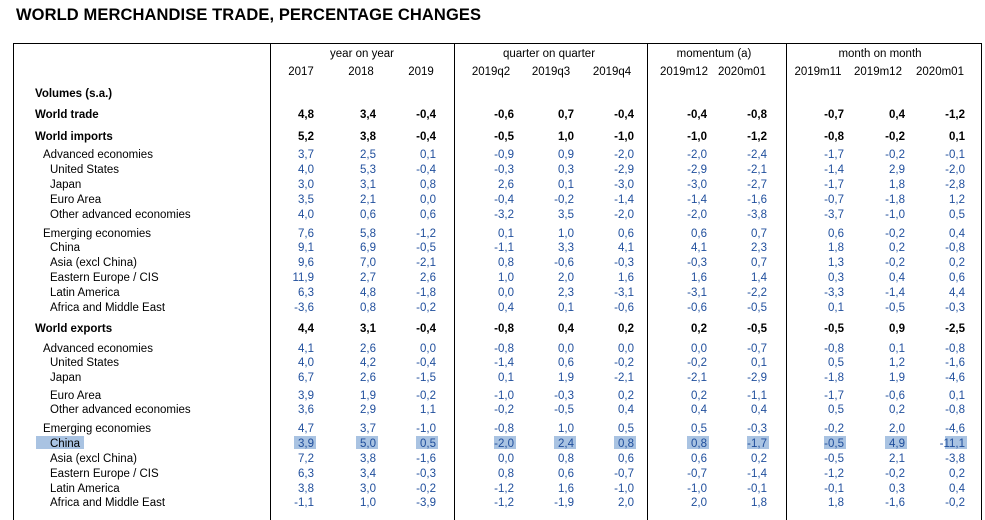  What do you see at coordinates (108, 308) in the screenshot?
I see `row-label: Africa and Middle East` at bounding box center [108, 308].